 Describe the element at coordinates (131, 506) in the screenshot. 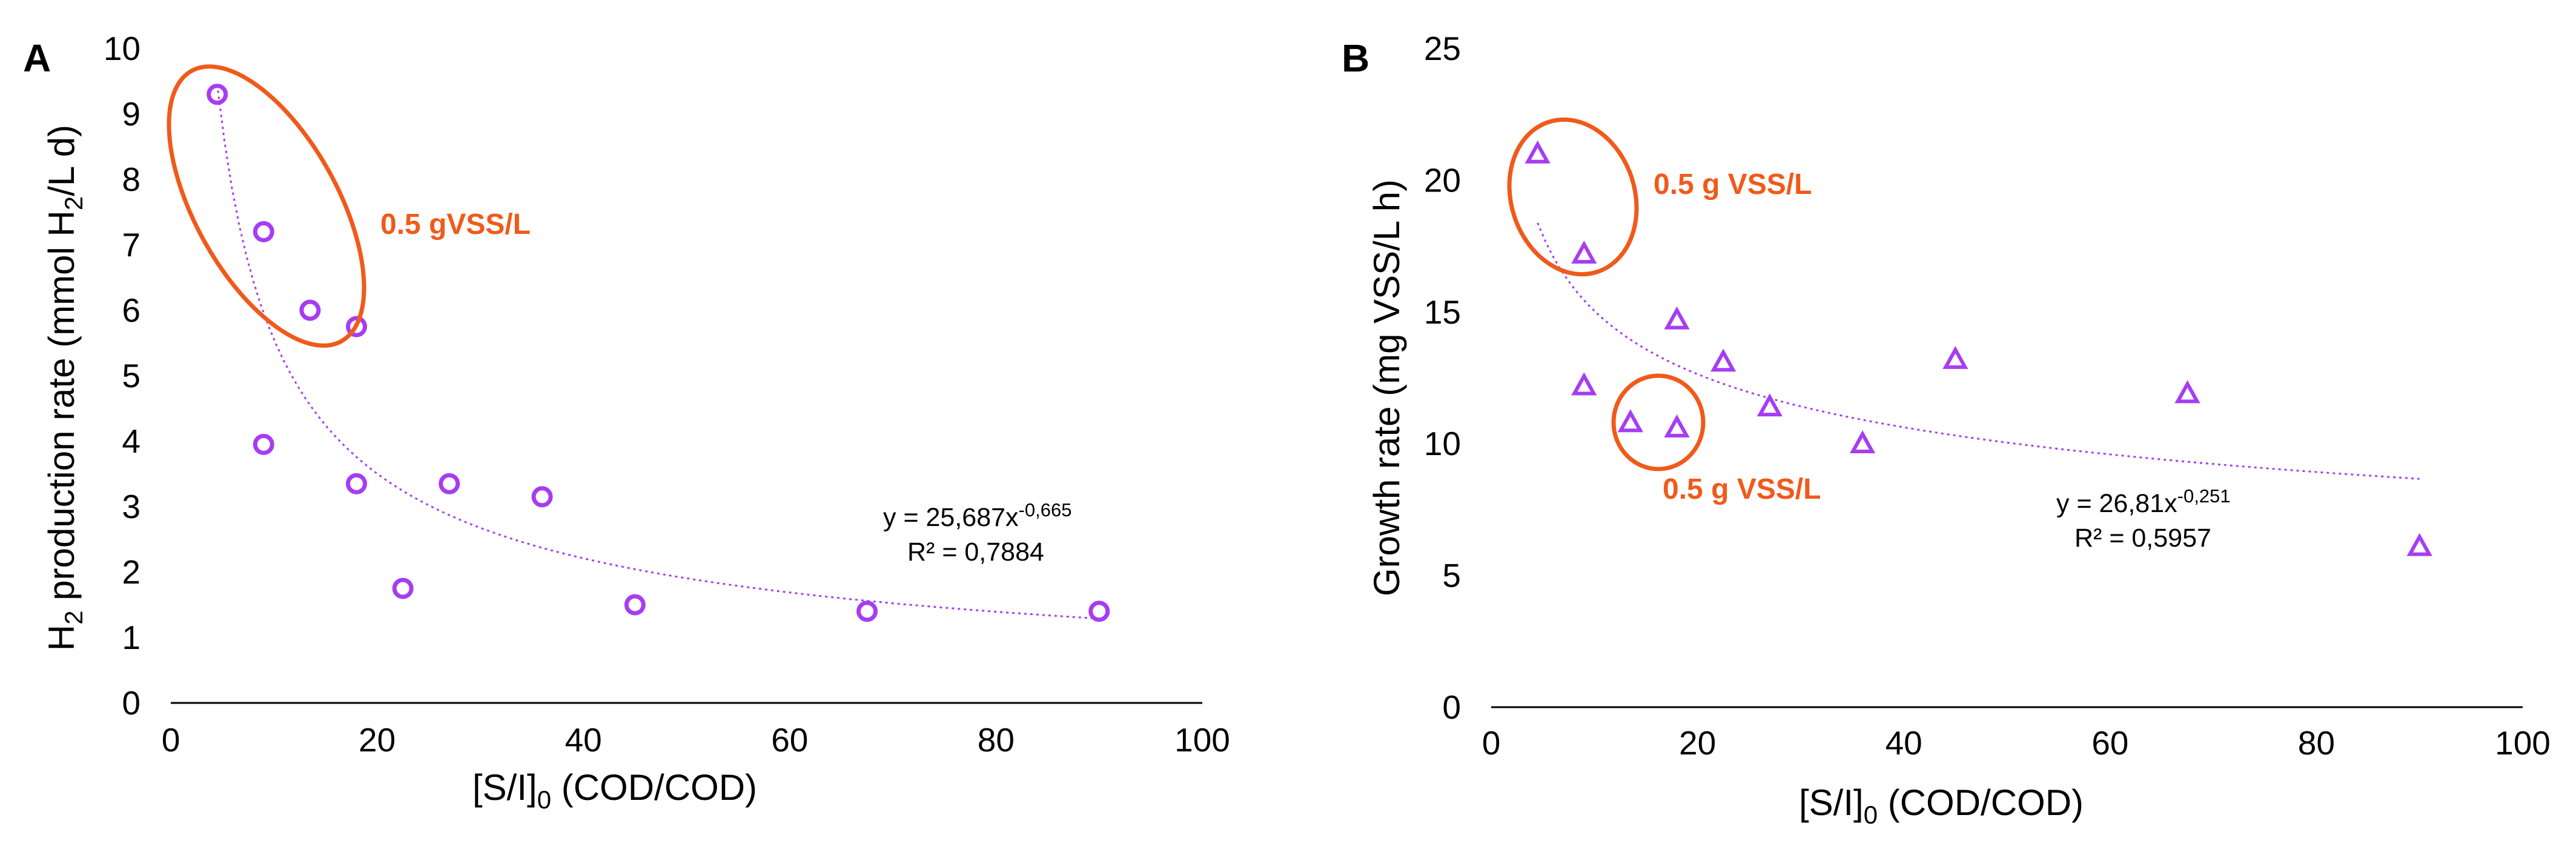

I see `y-tick-label-a: 3` at that location.